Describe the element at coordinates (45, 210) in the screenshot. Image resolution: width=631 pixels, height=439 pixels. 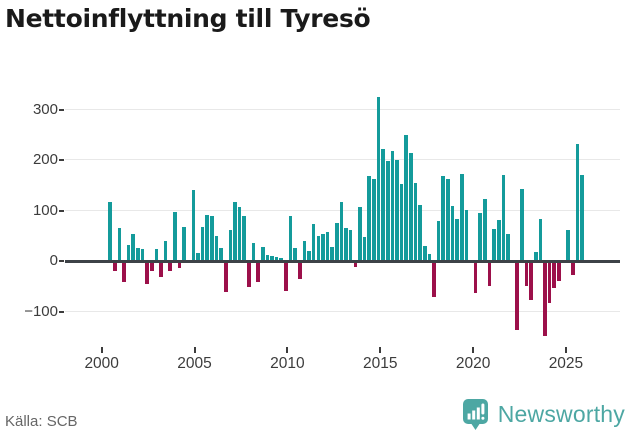
I see `y-axis-label: 100` at that location.